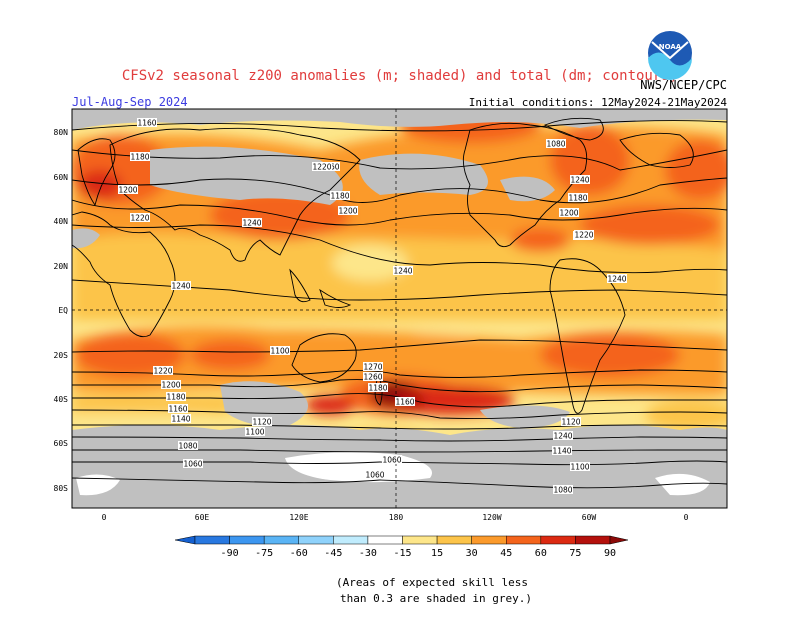 The height and width of the screenshot is (618, 800). What do you see at coordinates (372, 377) in the screenshot?
I see `contour-label: 1260` at bounding box center [372, 377].